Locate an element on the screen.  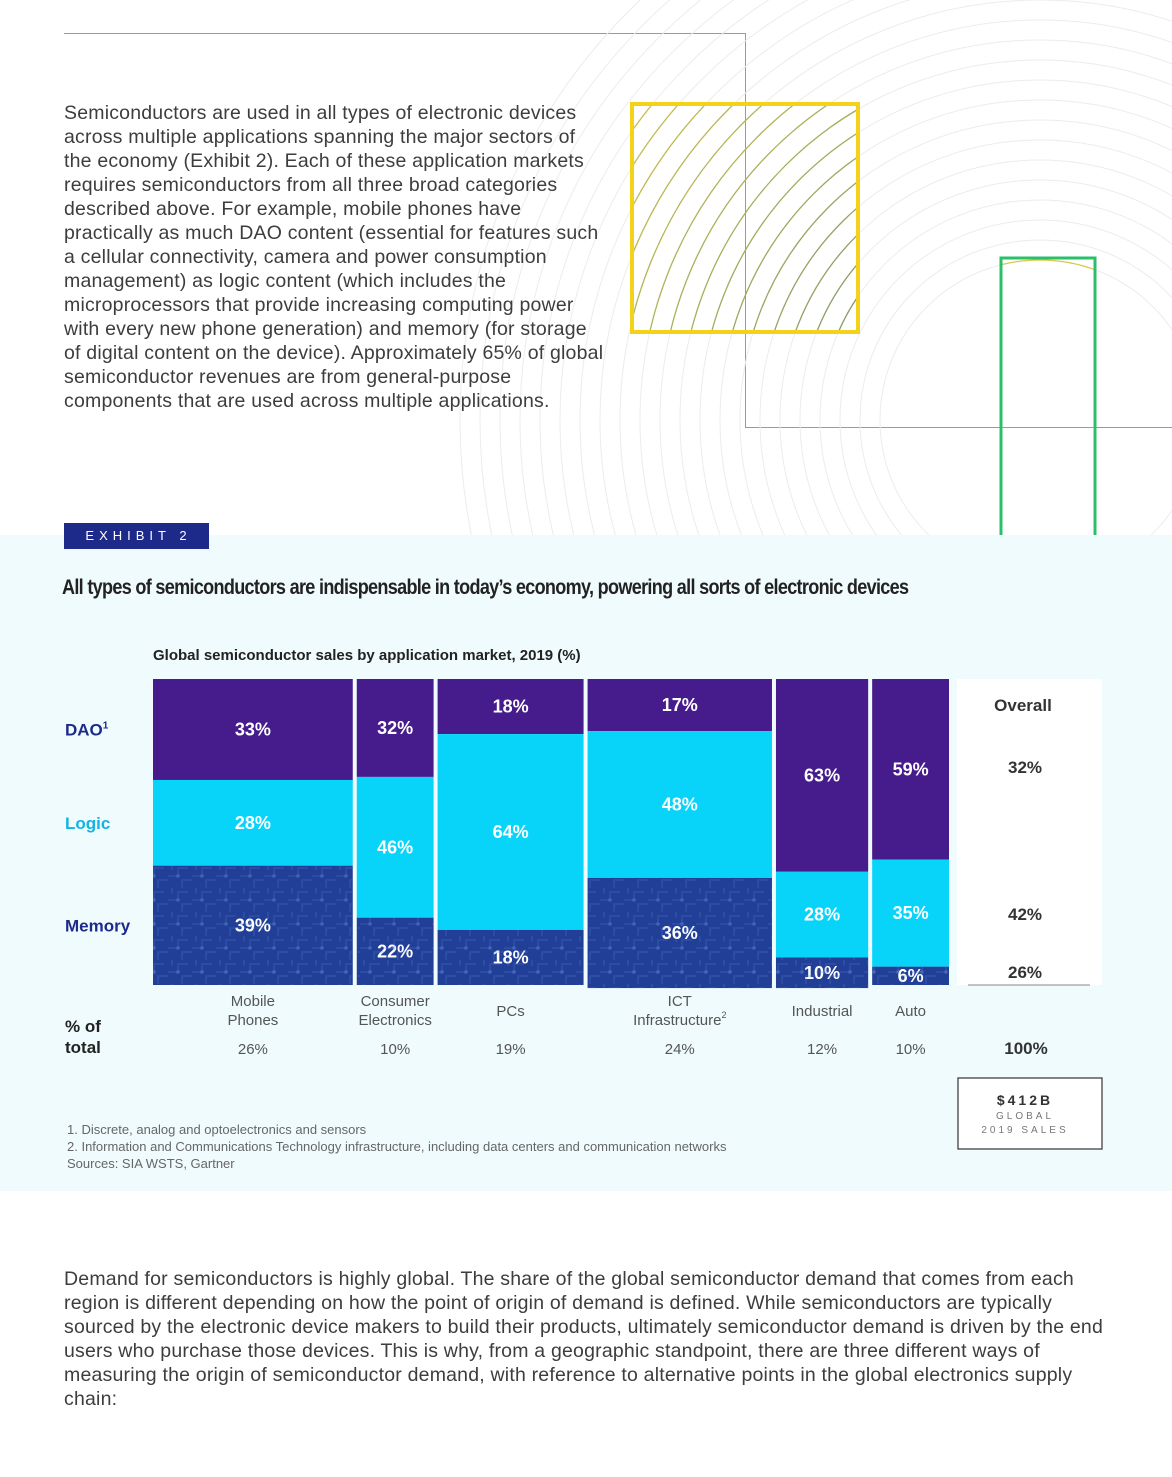
chart-column: 32%46%22% is located at coordinates (395, 832).